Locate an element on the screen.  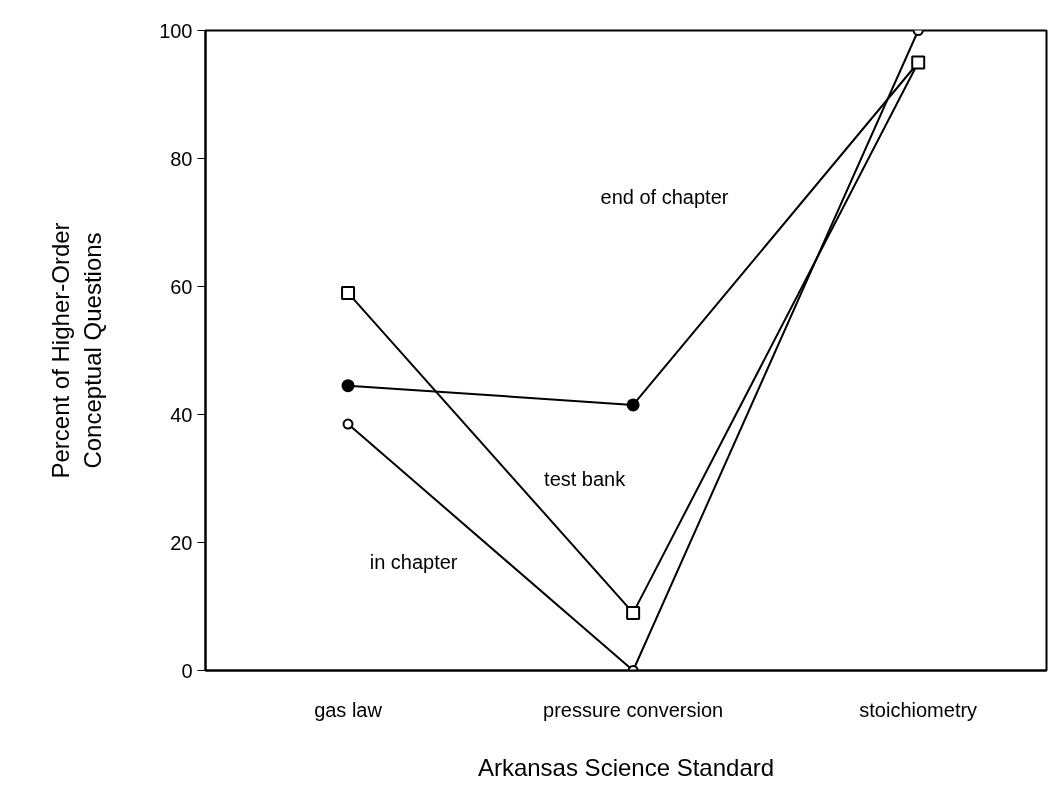
y-tick-label: 100 is located at coordinates (176, 30).